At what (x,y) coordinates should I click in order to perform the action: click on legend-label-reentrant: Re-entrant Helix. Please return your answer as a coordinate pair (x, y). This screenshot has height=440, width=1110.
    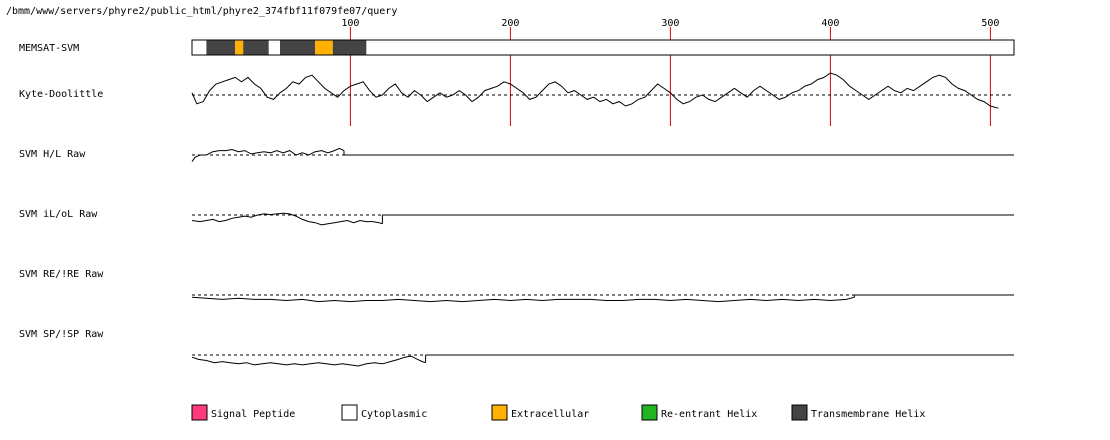
    Looking at the image, I should click on (709, 414).